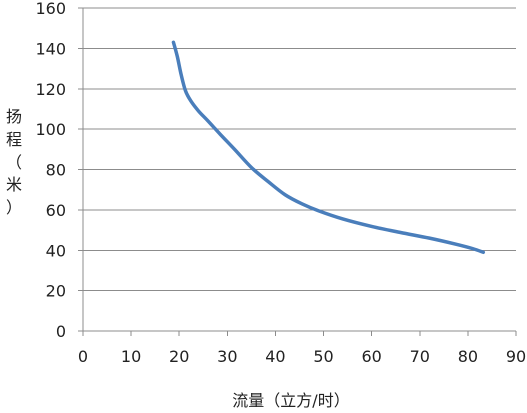 The width and height of the screenshot is (527, 413). What do you see at coordinates (302, 356) in the screenshot?
I see `x-tick-labels: 0 10 20 30 40 50 60 70 80 90` at bounding box center [302, 356].